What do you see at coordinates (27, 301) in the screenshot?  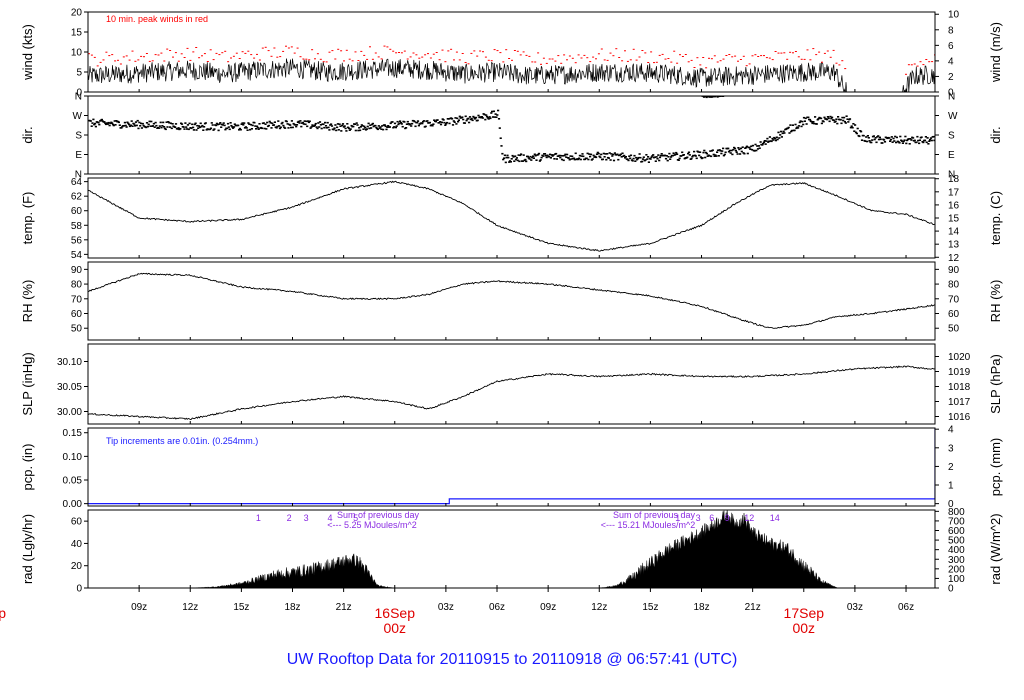 I see `left-axis-label-rh: RH (%)` at bounding box center [27, 301].